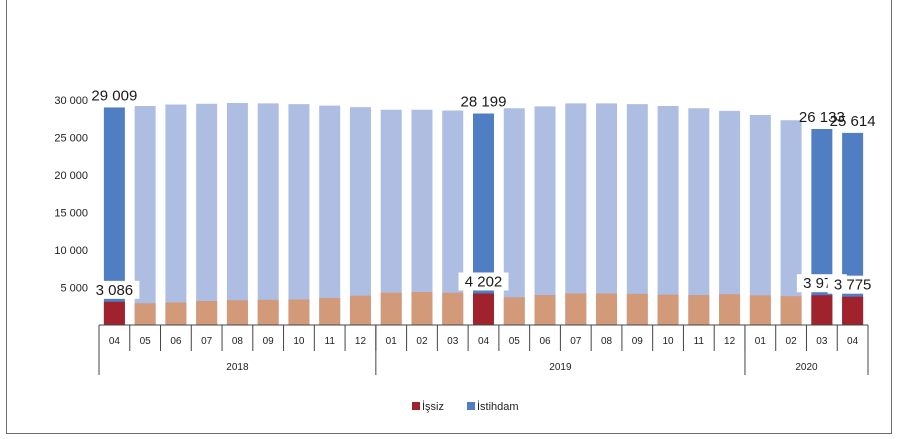 The width and height of the screenshot is (903, 439). I want to click on employed-data-label: 29 009, so click(114, 95).